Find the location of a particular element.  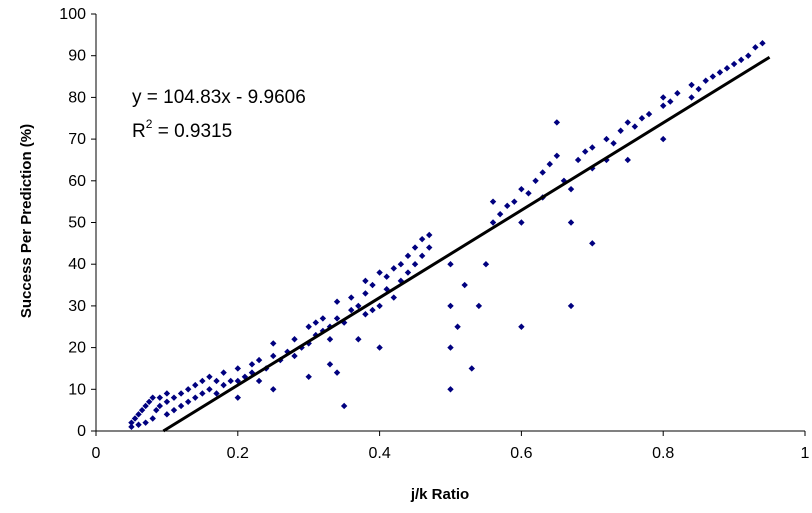

y-axis-ticks: 0 10 20 30 40 50 60 70 80 90 100 is located at coordinates (77, 223).